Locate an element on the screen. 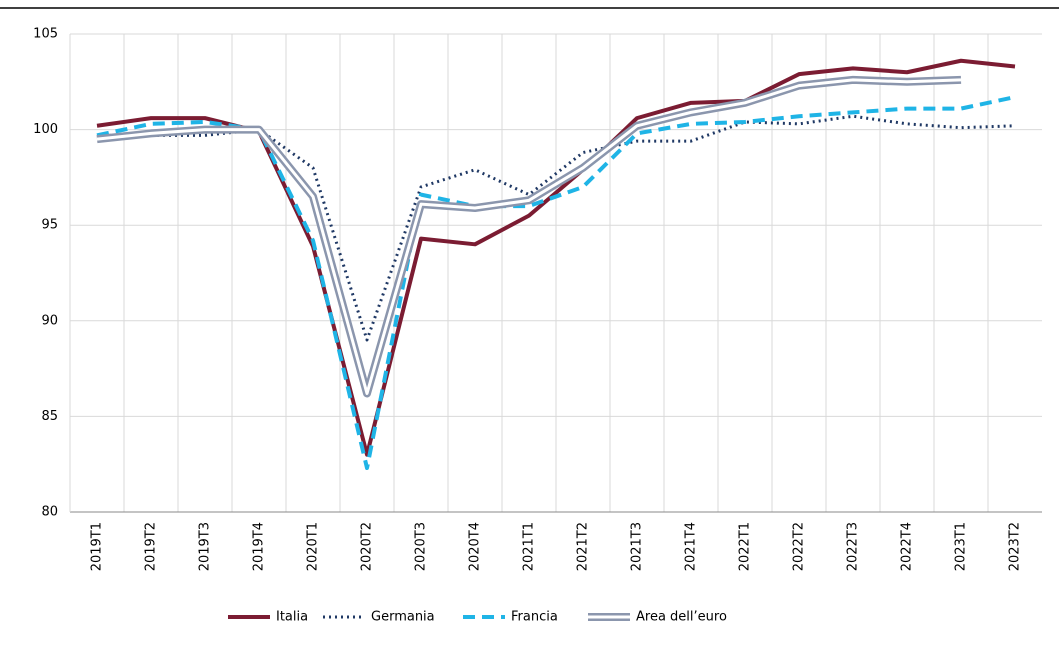 This screenshot has width=1059, height=650. x-tick-label: 2023T2 is located at coordinates (1015, 546).